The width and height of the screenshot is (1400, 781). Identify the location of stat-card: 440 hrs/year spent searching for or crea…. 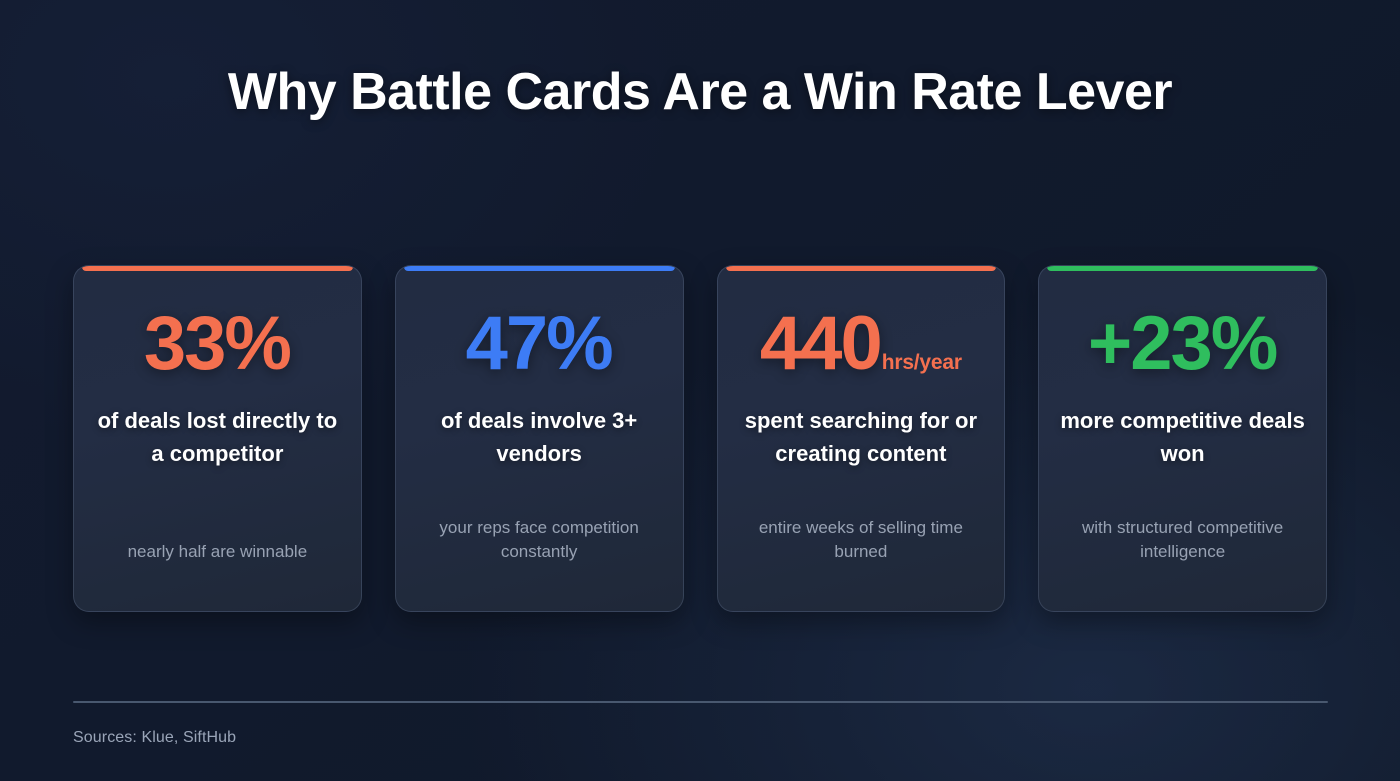
(861, 438).